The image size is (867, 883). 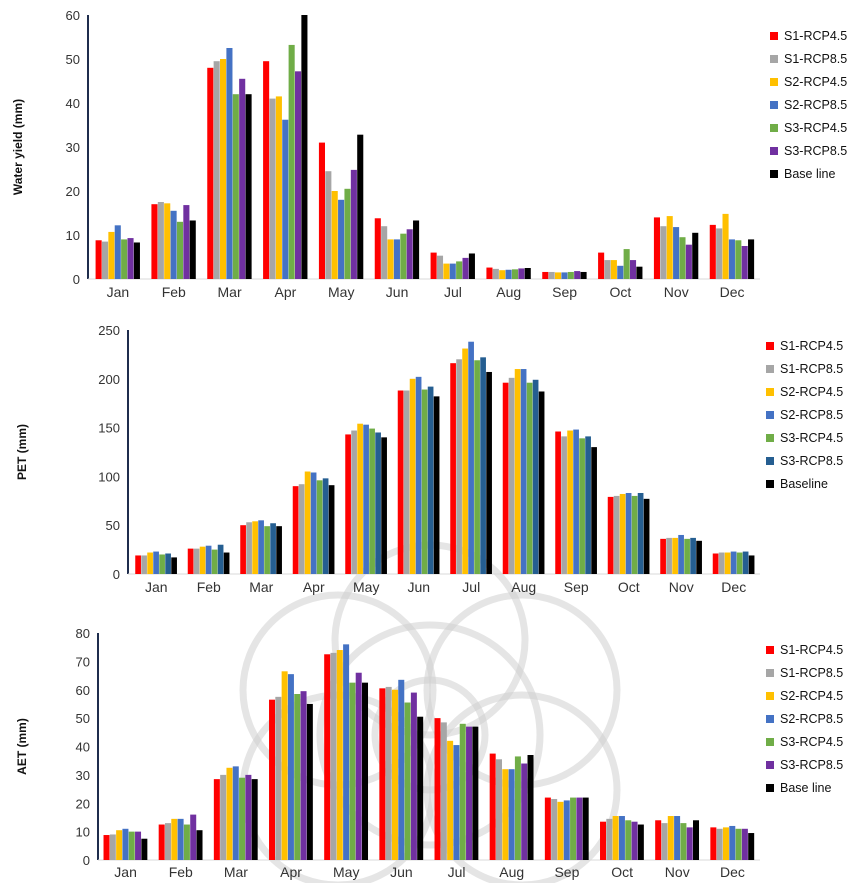 I want to click on y-tick-label: 50, so click(x=83, y=718).